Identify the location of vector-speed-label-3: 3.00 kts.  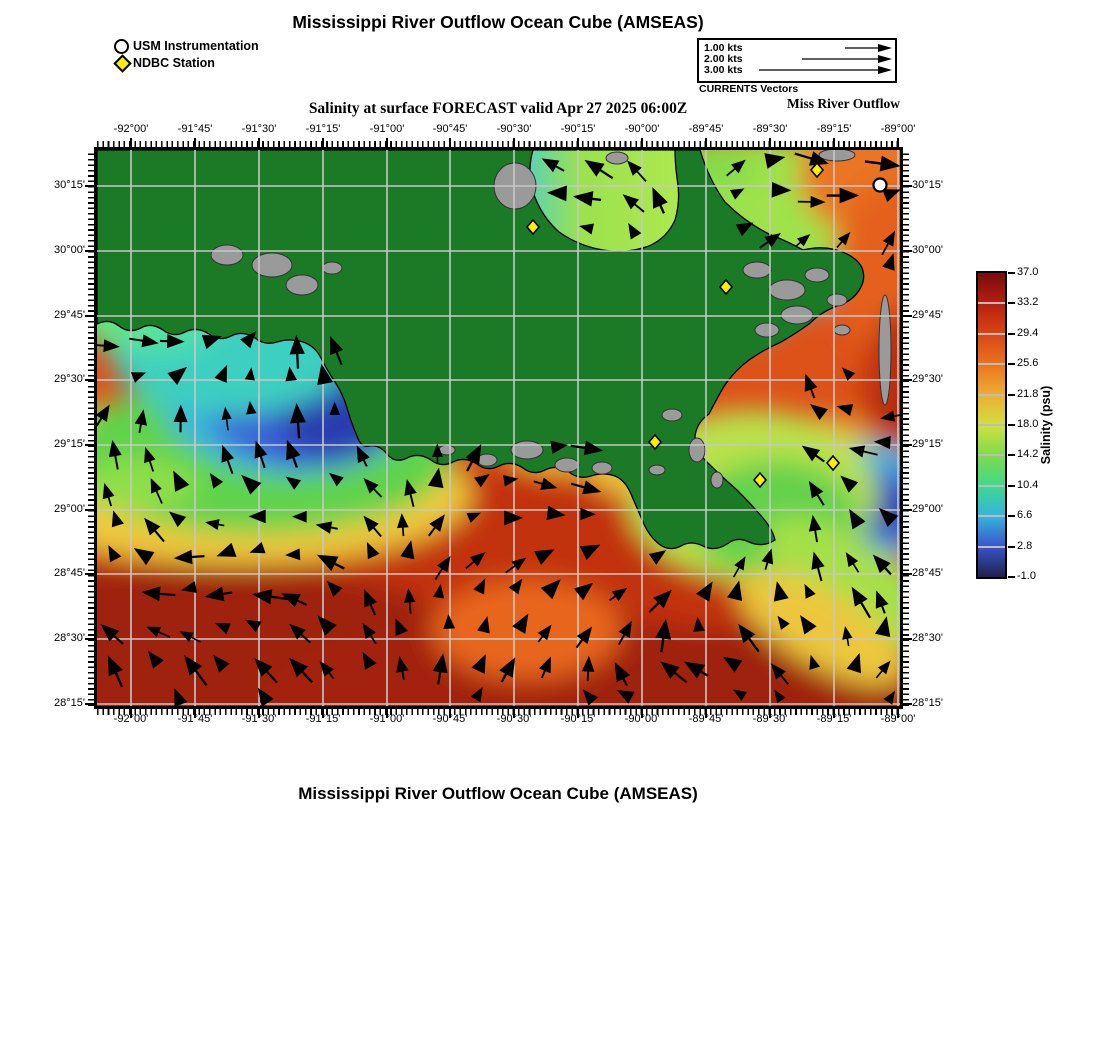
(723, 70).